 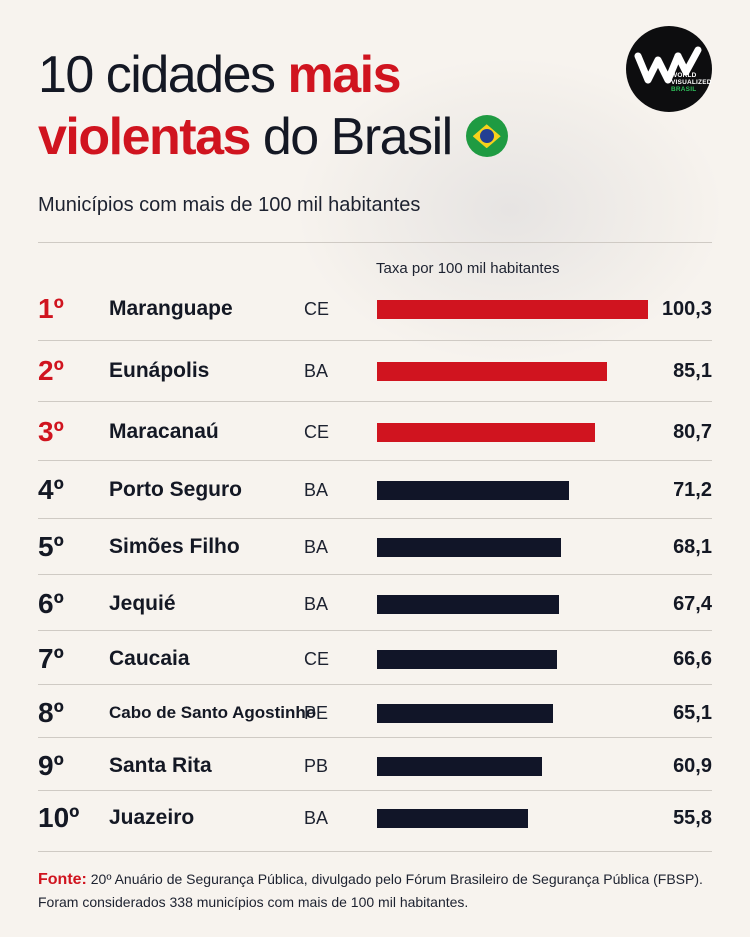 What do you see at coordinates (684, 75) in the screenshot?
I see `logo-line-1: WORLD` at bounding box center [684, 75].